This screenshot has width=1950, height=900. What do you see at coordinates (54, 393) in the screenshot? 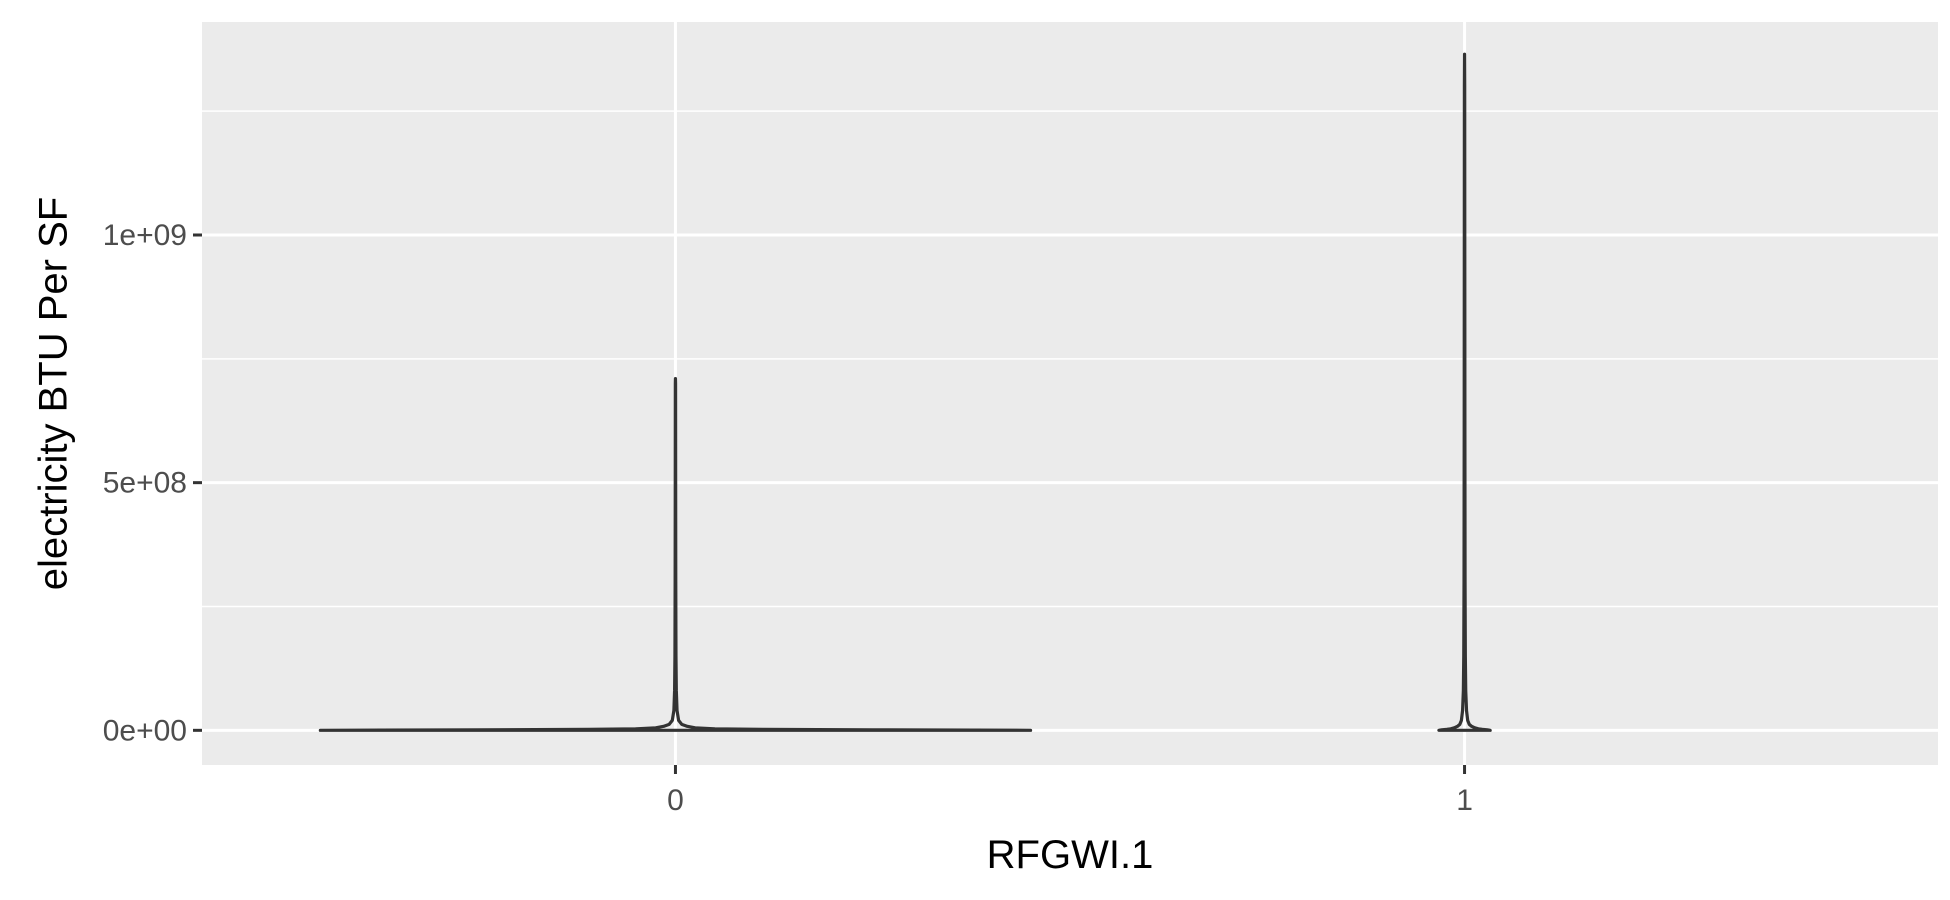
I see `y-axis-title: electricity BTU Per SF` at bounding box center [54, 393].